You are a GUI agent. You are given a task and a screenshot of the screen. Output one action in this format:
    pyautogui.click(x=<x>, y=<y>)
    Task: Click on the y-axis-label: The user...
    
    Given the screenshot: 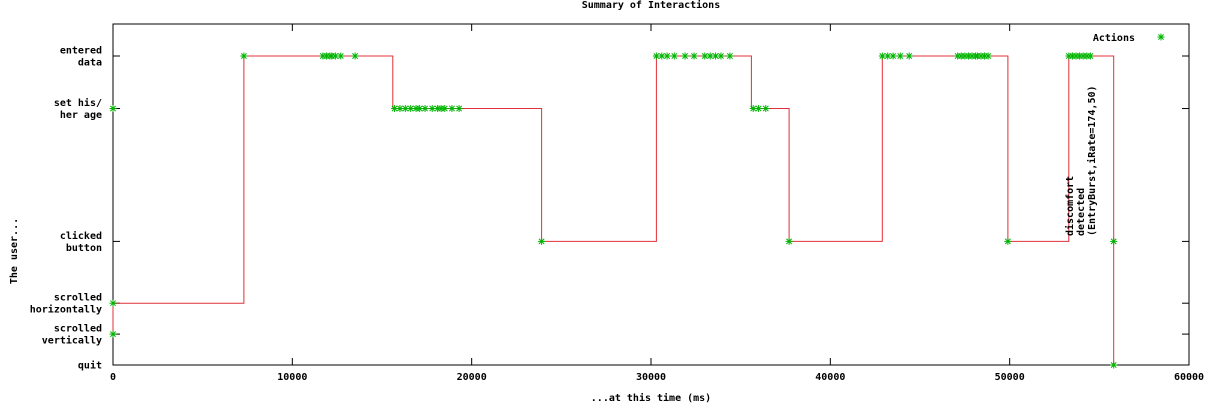 What is the action you would take?
    pyautogui.click(x=14, y=251)
    